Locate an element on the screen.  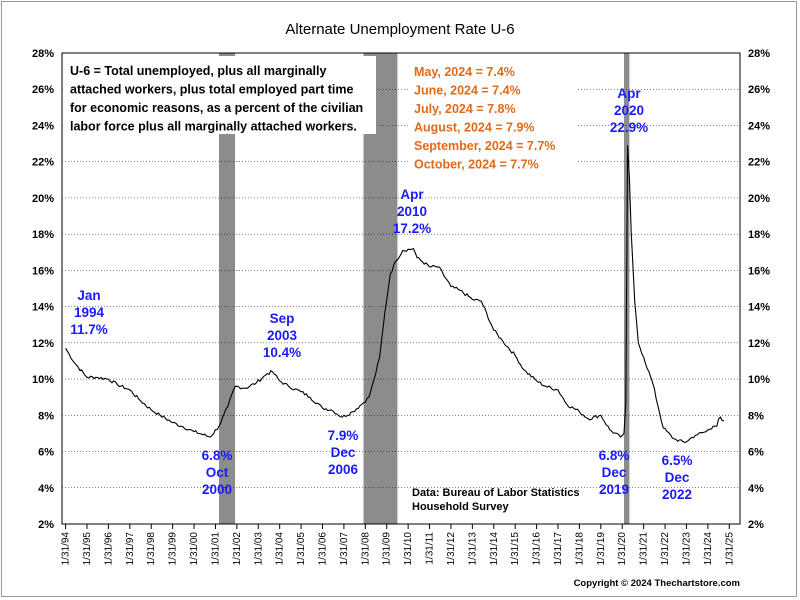
x-tick-label: 1/31/06 is located at coordinates (322, 549).